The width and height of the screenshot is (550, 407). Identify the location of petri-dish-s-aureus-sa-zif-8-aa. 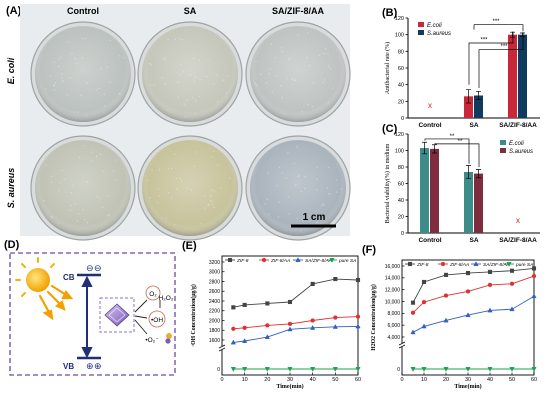
(298, 188).